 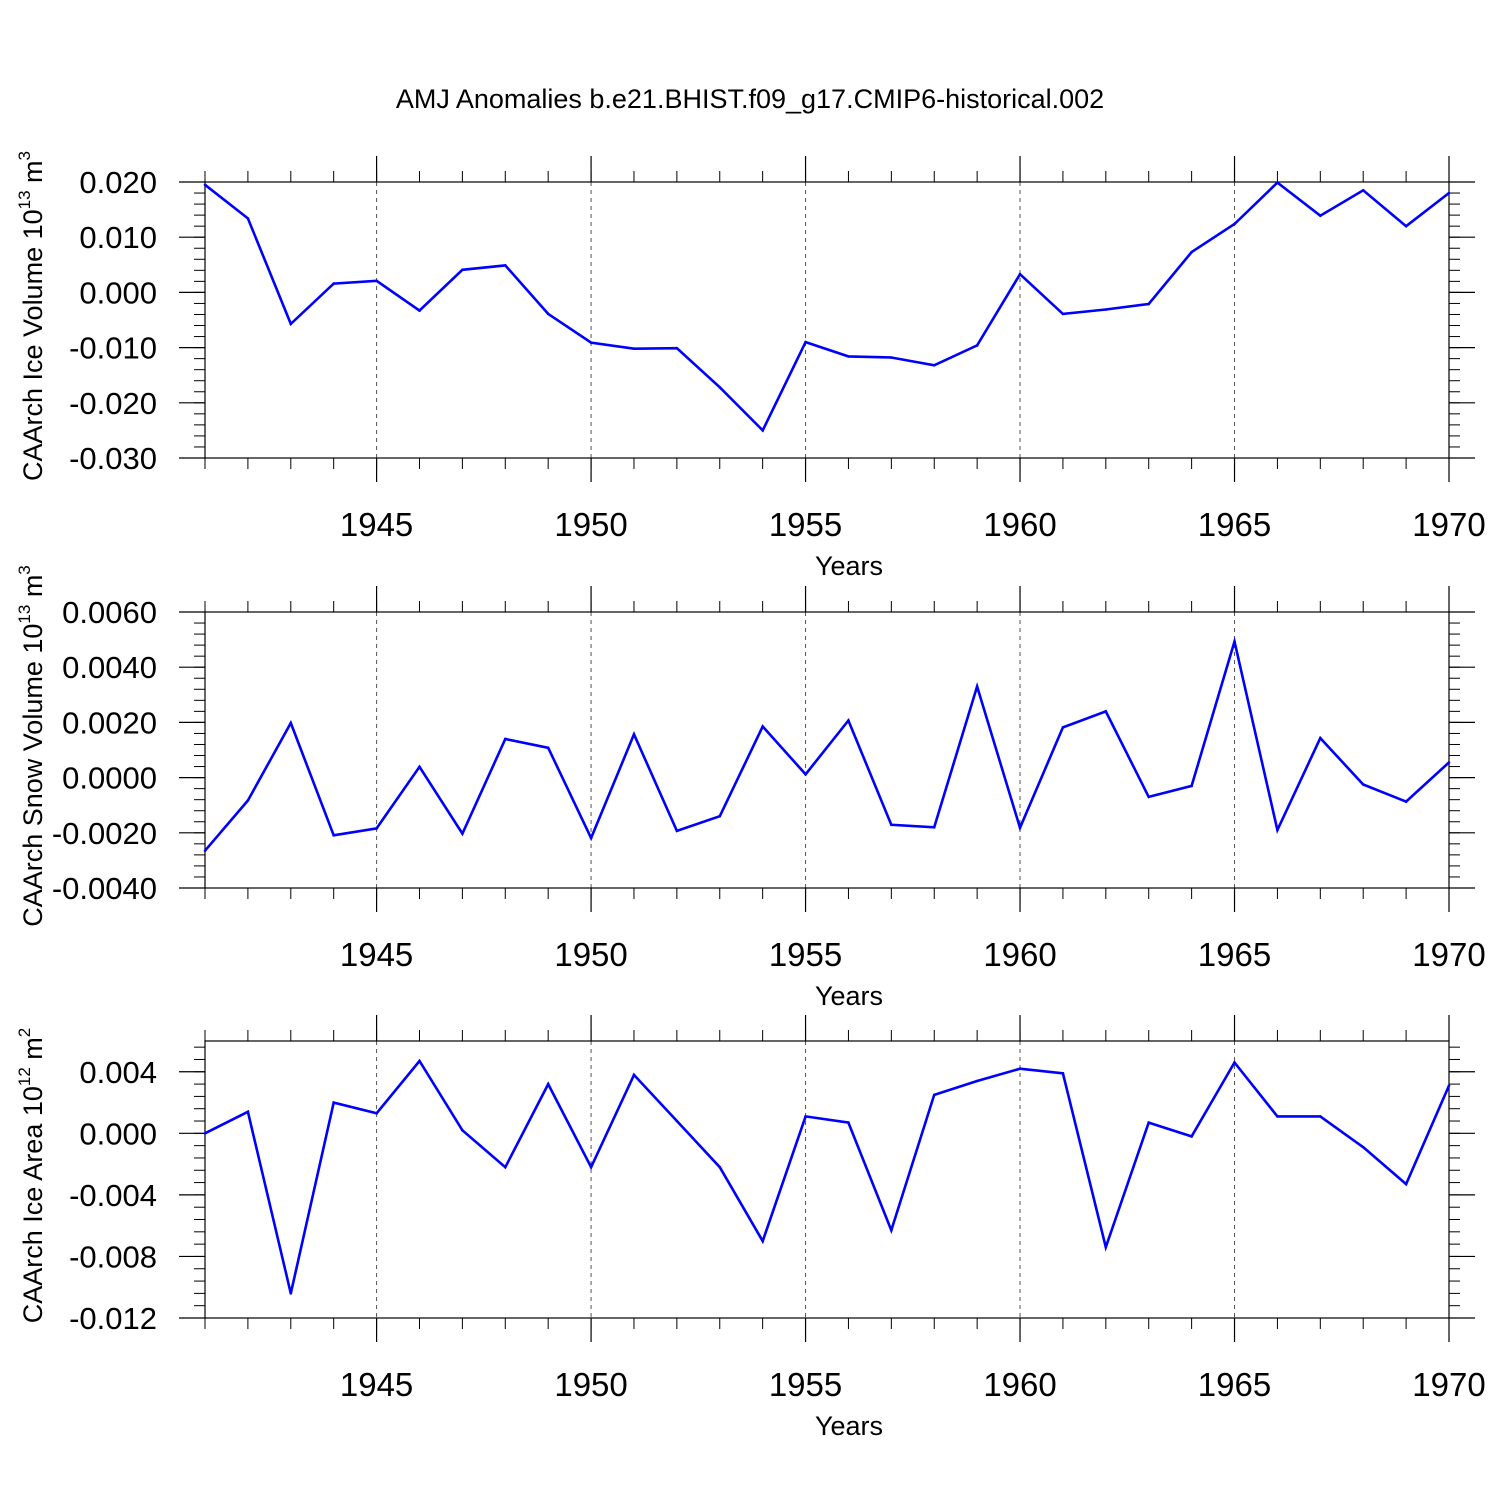 What do you see at coordinates (113, 458) in the screenshot?
I see `y-tick-label: -0.030` at bounding box center [113, 458].